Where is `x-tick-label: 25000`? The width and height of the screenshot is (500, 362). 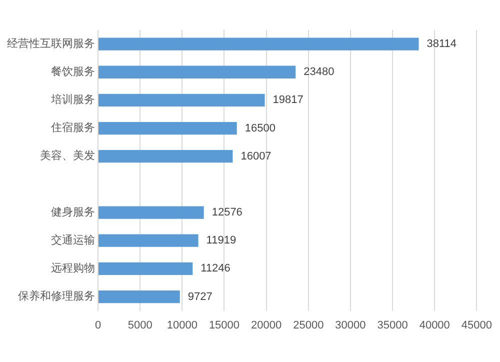
x-tick-label: 25000 is located at coordinates (308, 325).